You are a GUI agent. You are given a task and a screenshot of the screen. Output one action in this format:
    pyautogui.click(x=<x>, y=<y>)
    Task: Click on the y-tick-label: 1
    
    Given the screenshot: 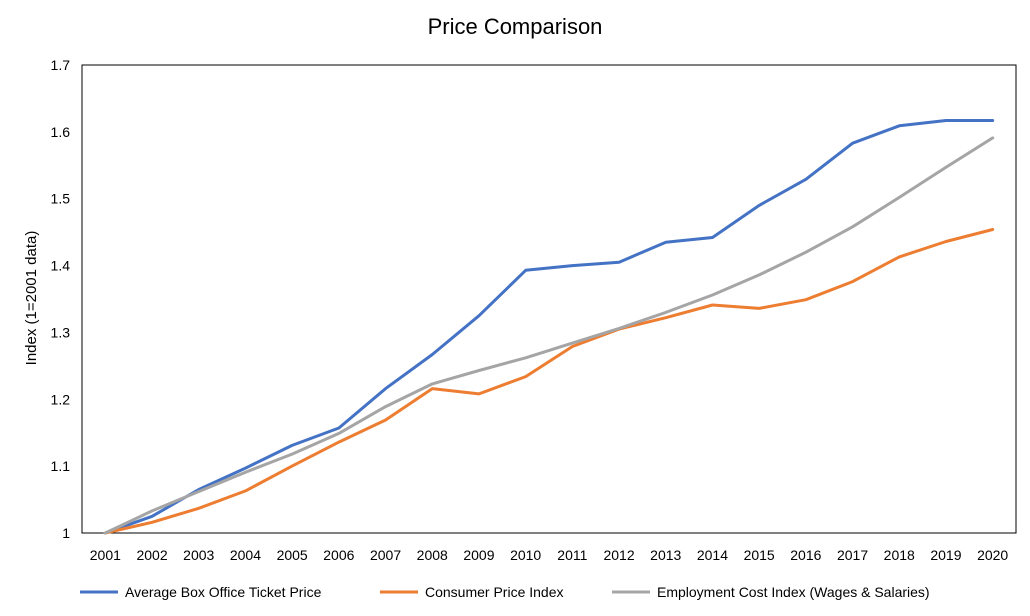 What is the action you would take?
    pyautogui.click(x=66, y=533)
    